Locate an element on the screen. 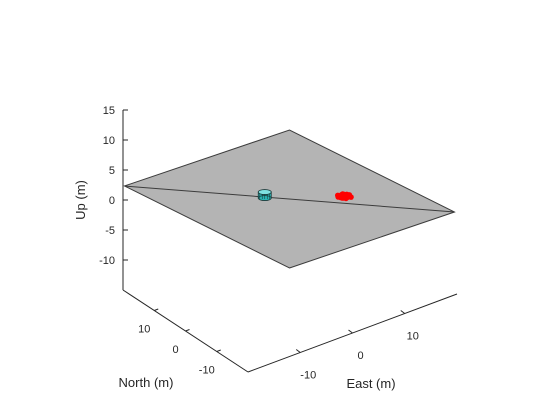 The height and width of the screenshot is (420, 560). y-tick-label: 0 is located at coordinates (175, 350).